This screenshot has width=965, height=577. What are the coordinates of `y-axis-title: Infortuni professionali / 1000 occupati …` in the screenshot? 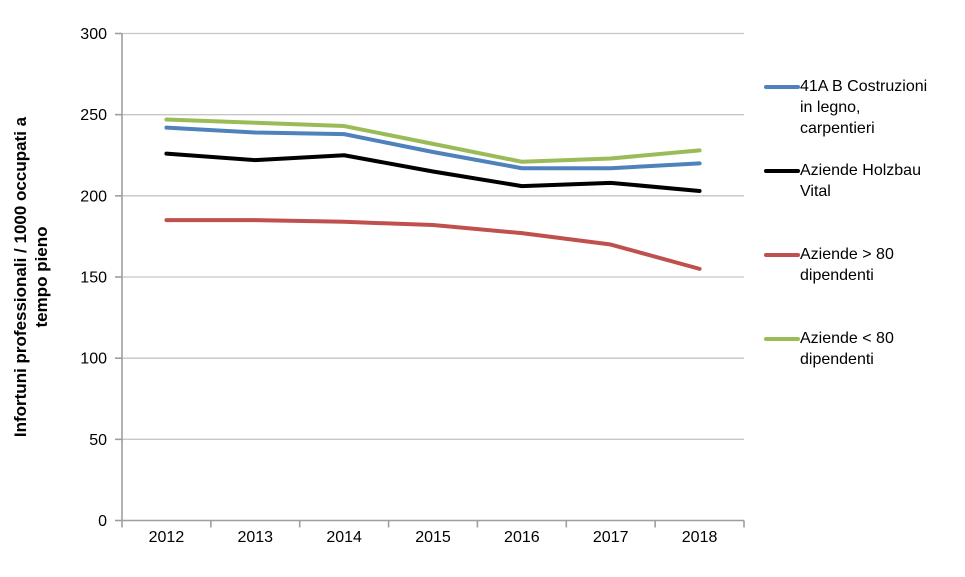 It's located at (31, 277).